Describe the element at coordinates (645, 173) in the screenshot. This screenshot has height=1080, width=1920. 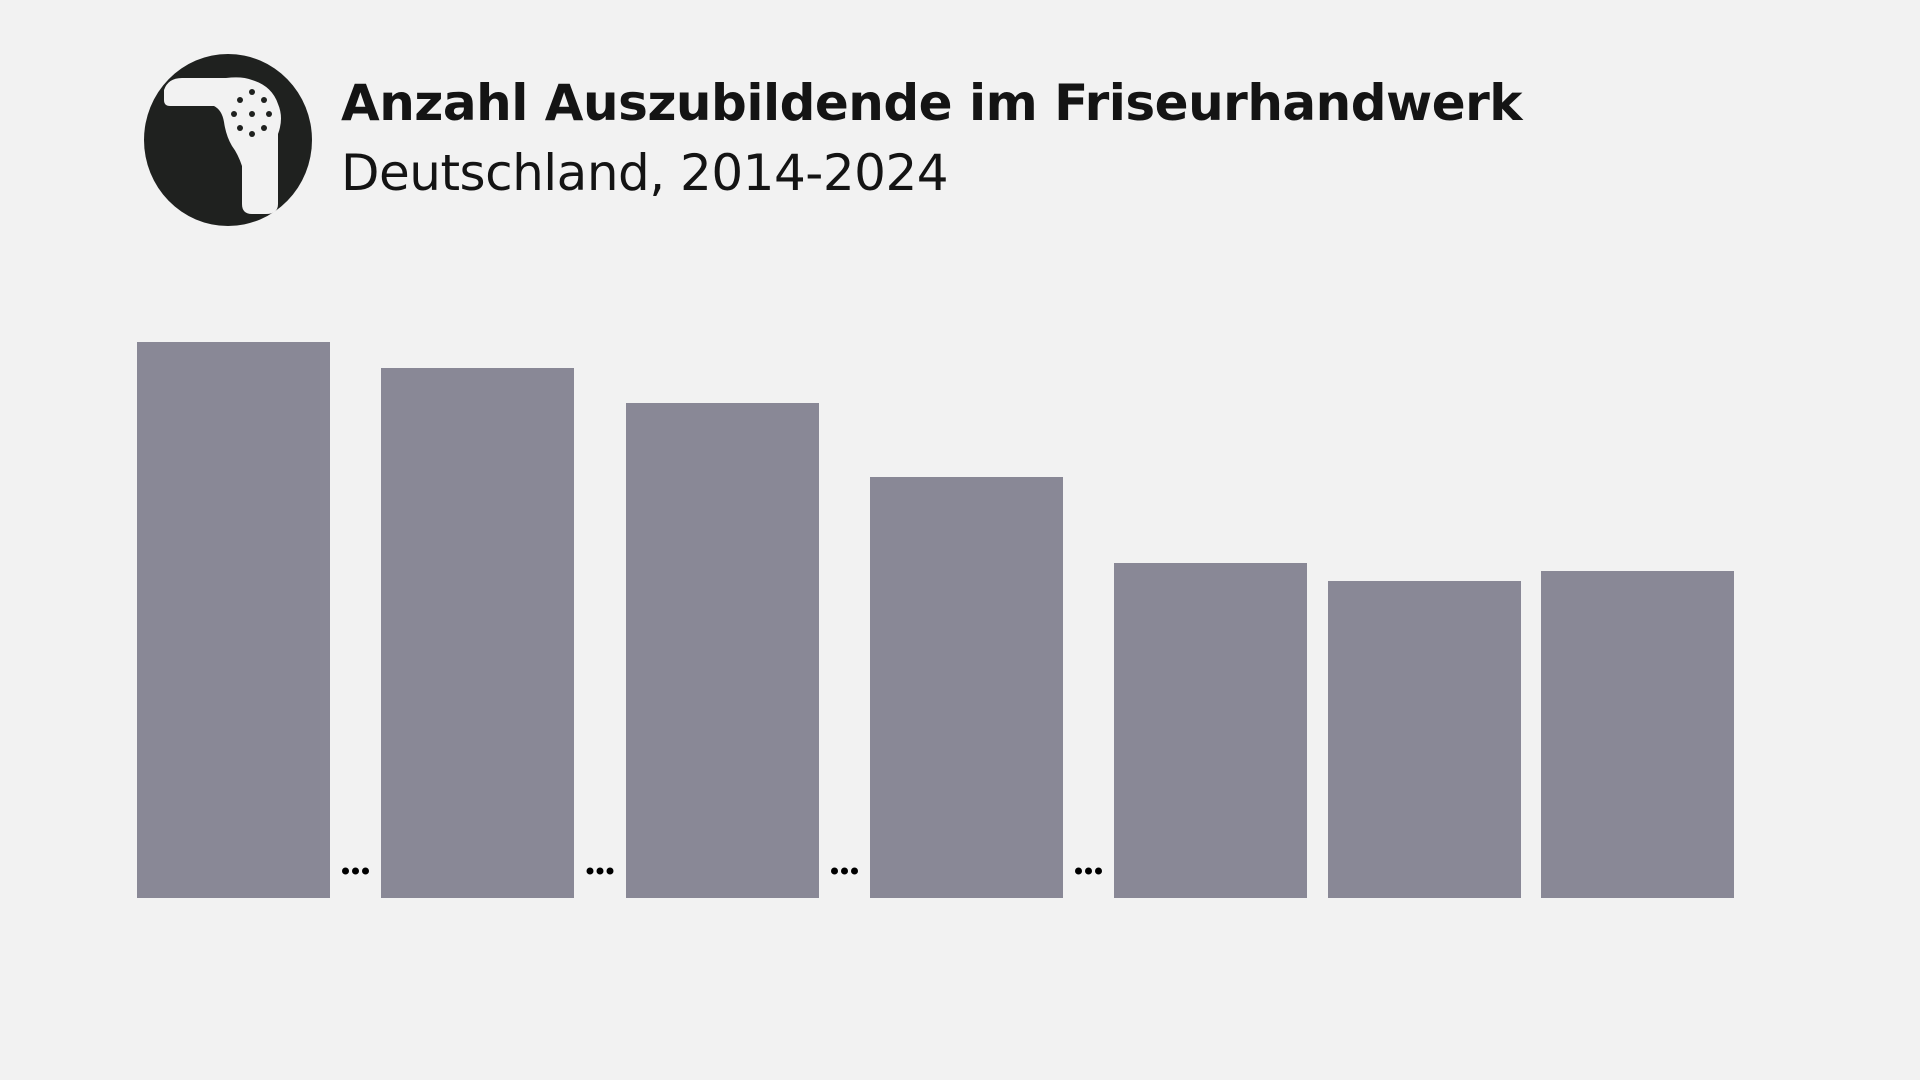
I see `chart-subtitle: Deutschland, 2014-2024` at that location.